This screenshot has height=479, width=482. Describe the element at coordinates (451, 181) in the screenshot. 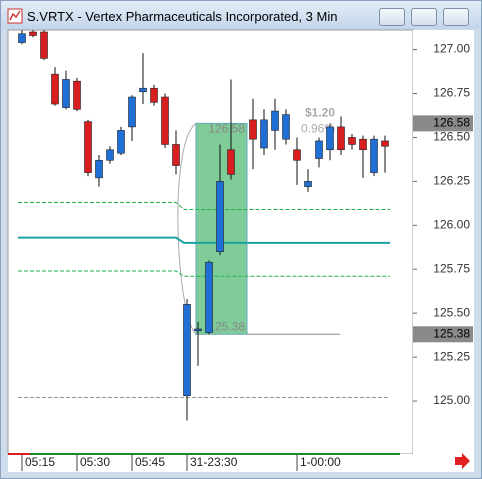

I see `y-tick-label: 126.25` at that location.